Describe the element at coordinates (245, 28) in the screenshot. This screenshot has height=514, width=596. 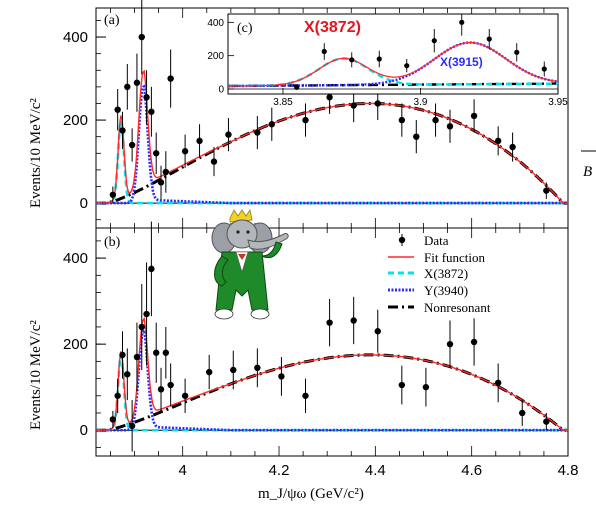
I see `inset-label: (c)` at that location.